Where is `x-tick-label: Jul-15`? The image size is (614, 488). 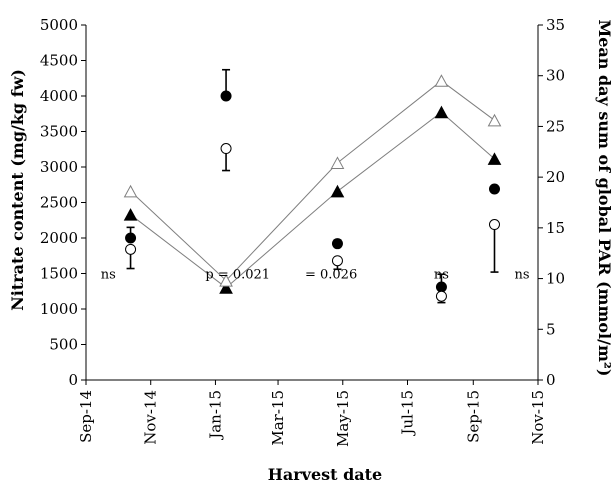 x-tick-label: Jul-15 is located at coordinates (407, 413).